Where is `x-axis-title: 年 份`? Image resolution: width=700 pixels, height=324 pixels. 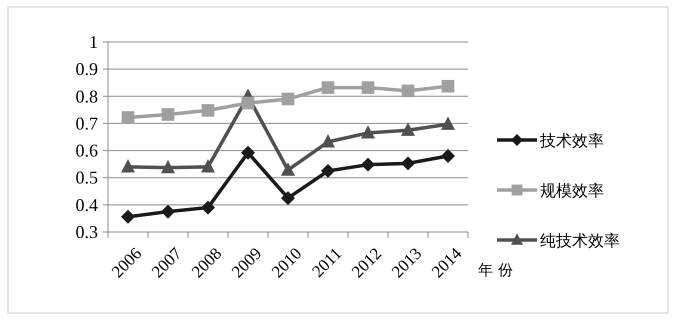 x-axis-title: 年 份 is located at coordinates (495, 270).